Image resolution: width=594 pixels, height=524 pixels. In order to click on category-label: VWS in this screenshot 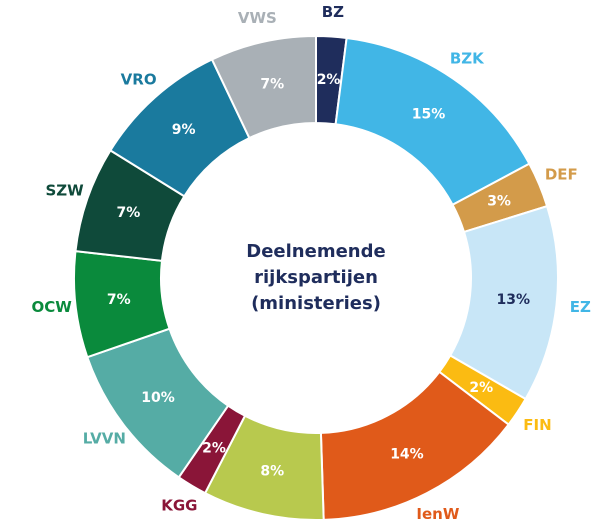, I will do `click(257, 18)`.